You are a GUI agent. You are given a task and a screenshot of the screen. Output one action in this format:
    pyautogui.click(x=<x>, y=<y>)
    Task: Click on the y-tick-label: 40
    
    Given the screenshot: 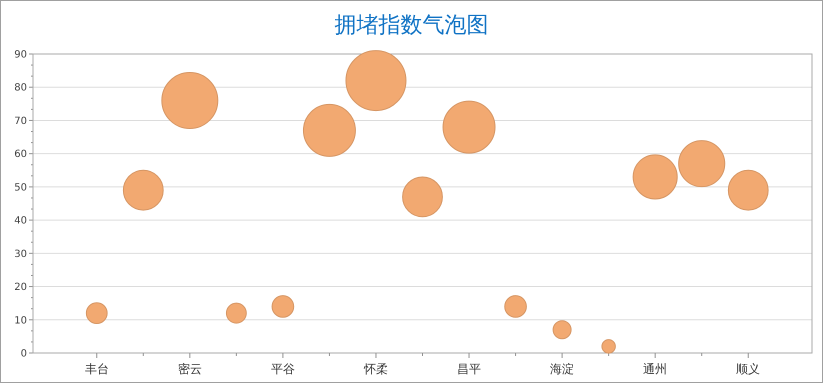 What is the action you would take?
    pyautogui.click(x=20, y=221)
    